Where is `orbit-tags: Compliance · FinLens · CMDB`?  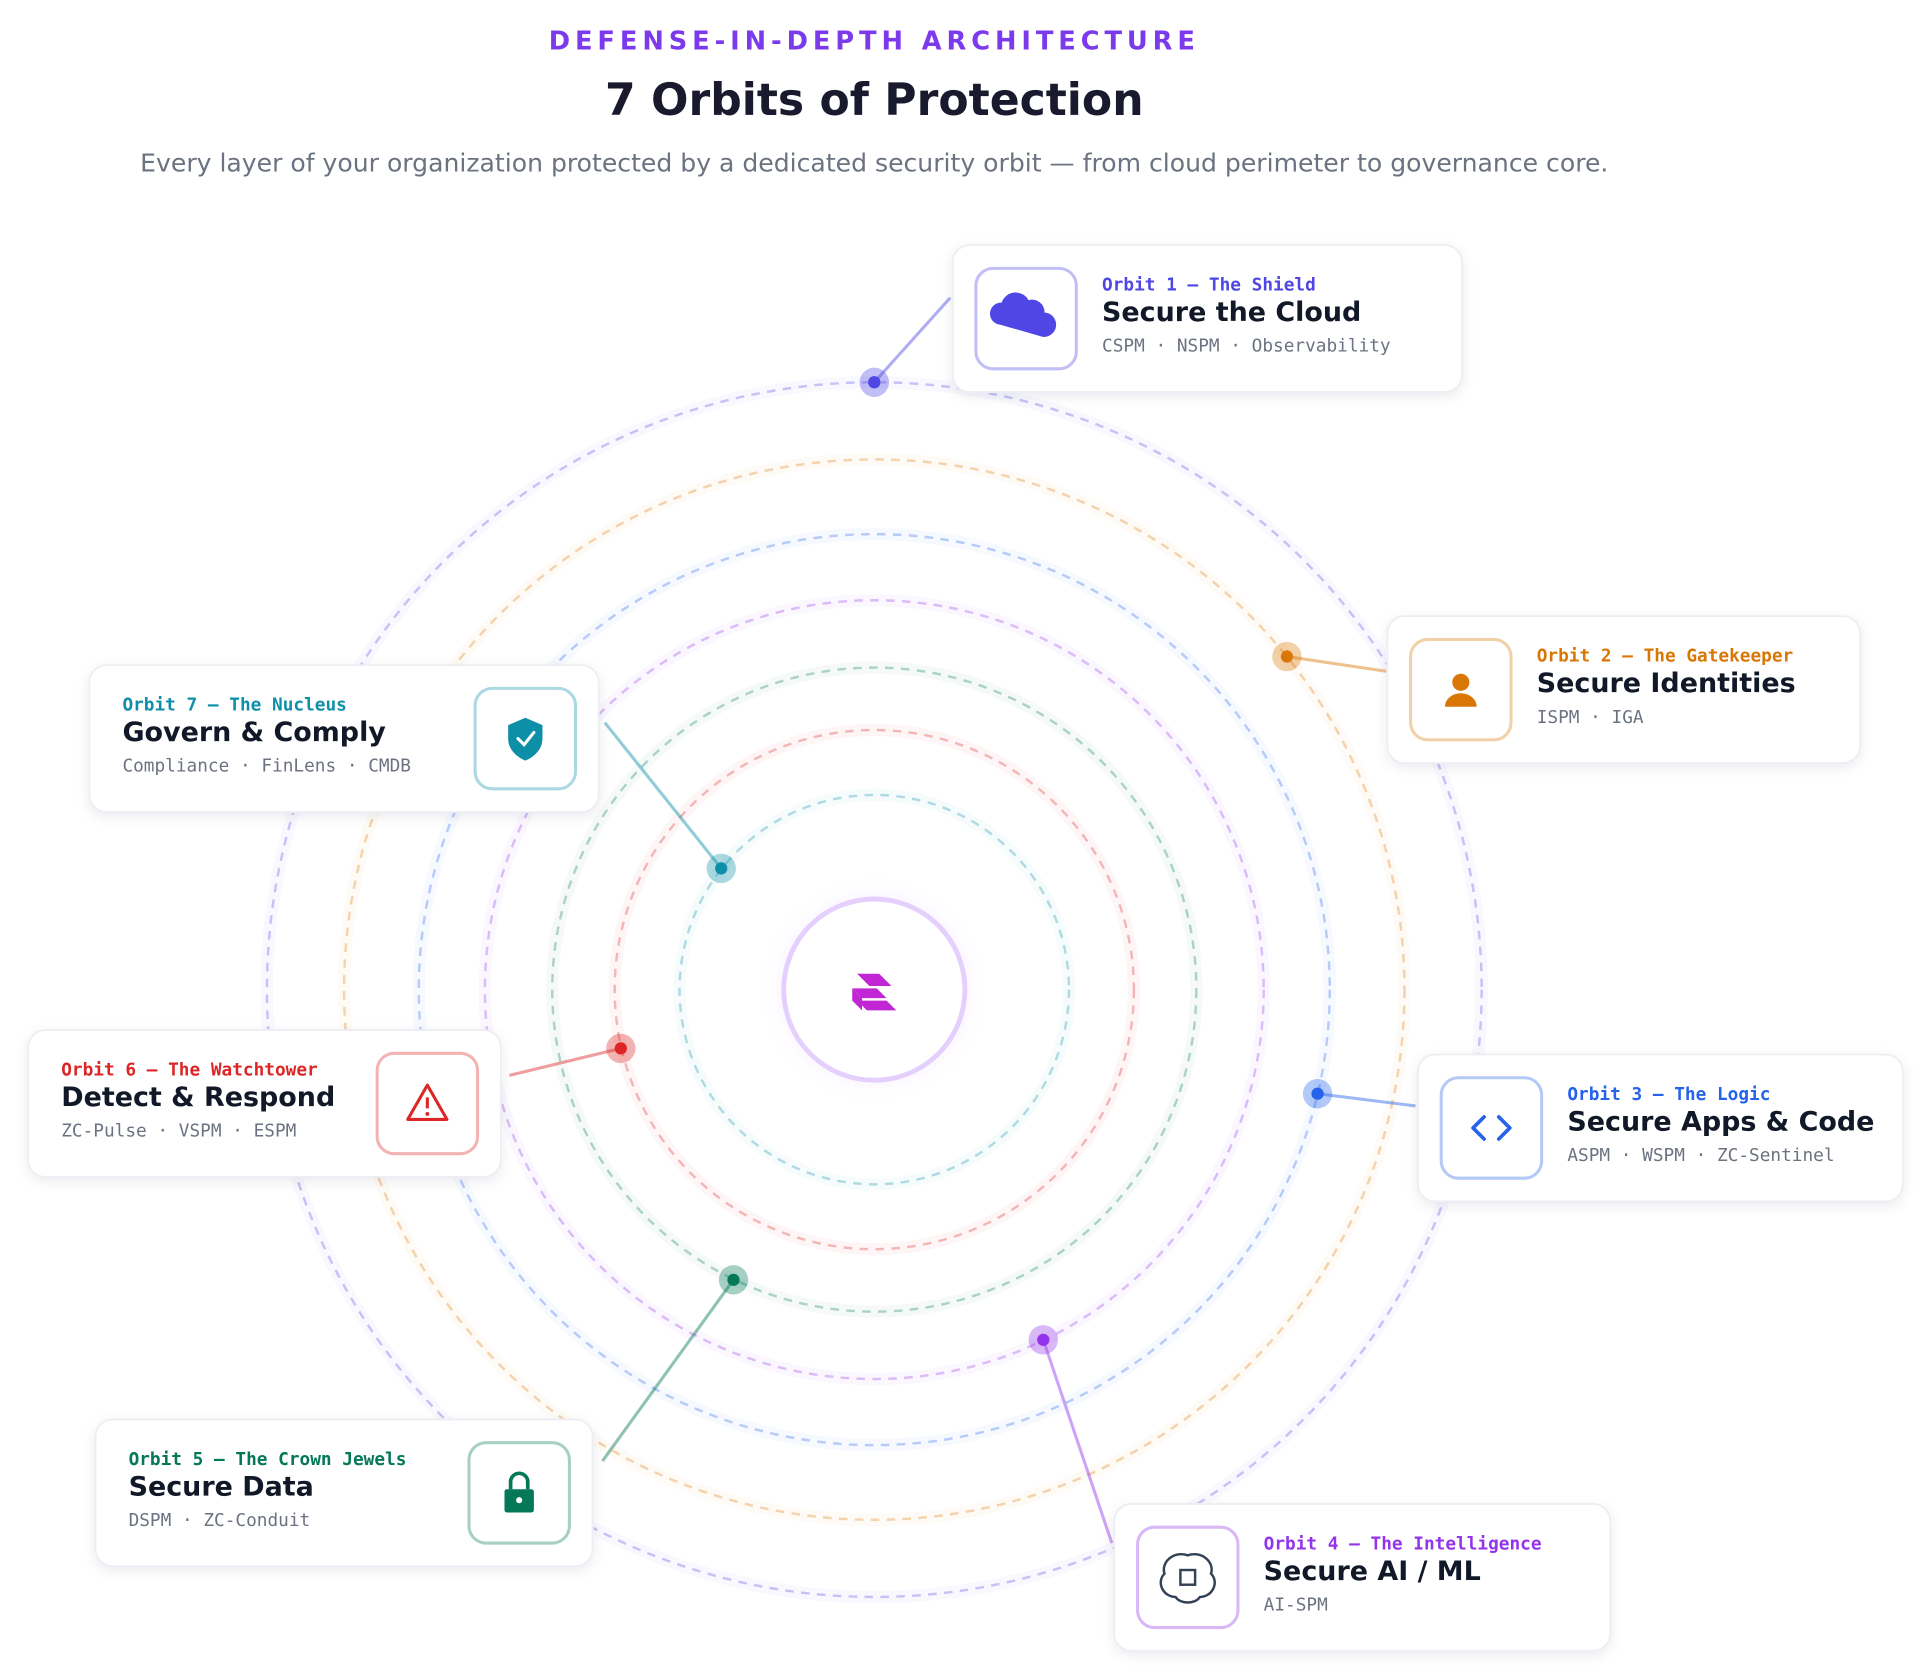
orbit-tags: Compliance · FinLens · CMDB is located at coordinates (266, 767).